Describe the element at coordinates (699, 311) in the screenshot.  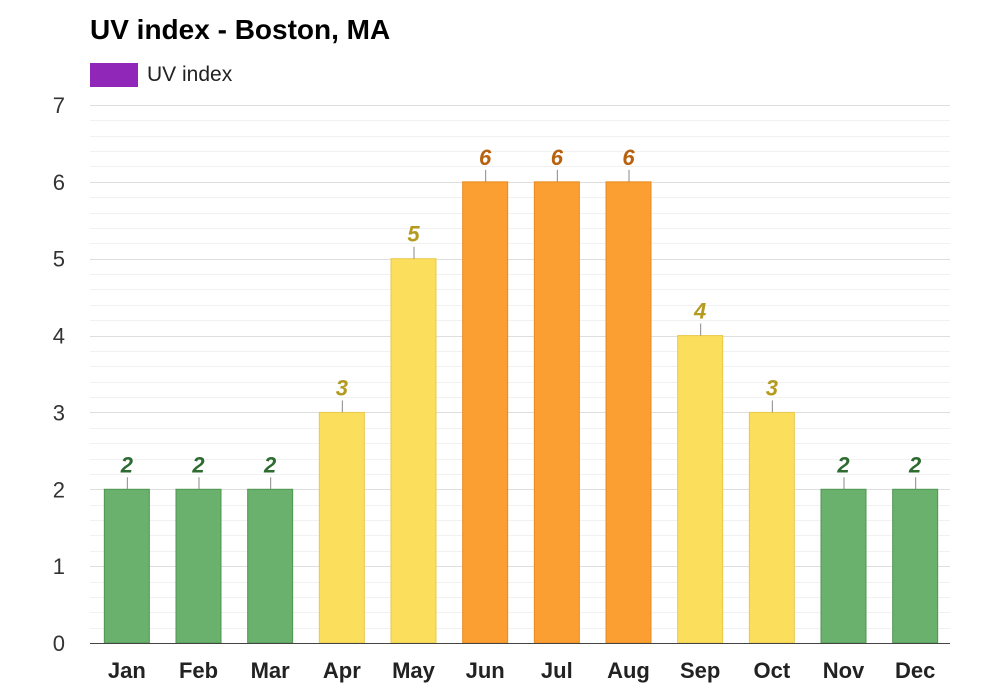
I see `bar-value-label: 4` at that location.